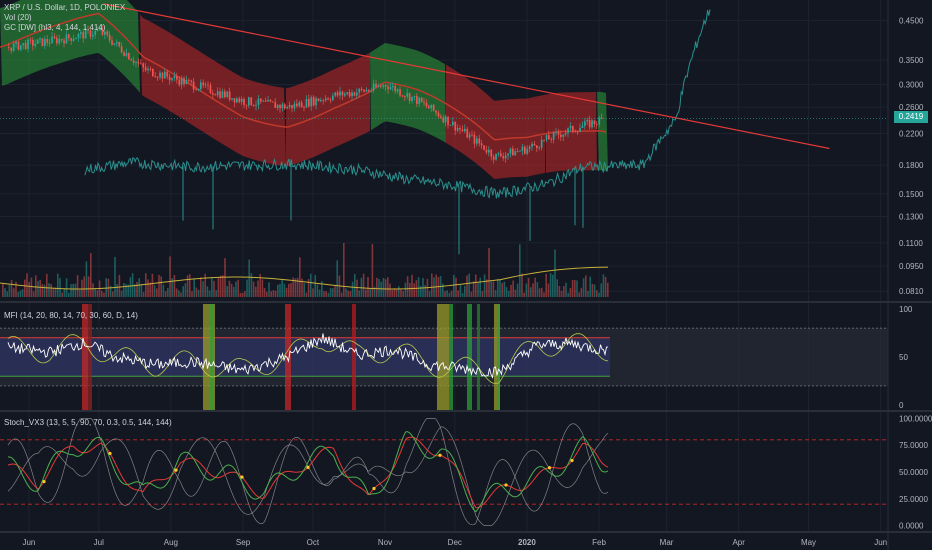 Image resolution: width=932 pixels, height=550 pixels. Describe the element at coordinates (308, 359) in the screenshot. I see `mfi-secondary-line` at that location.